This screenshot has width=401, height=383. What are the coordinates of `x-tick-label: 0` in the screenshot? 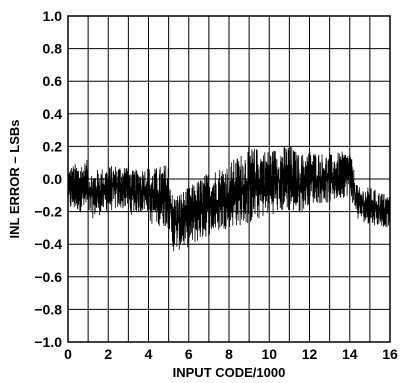 It's located at (68, 354).